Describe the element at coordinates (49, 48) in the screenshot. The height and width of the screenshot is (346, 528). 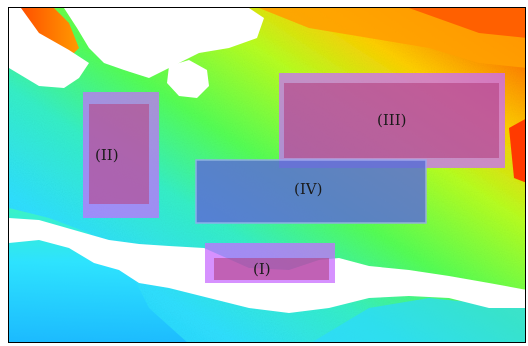
I see `land-north-west` at that location.